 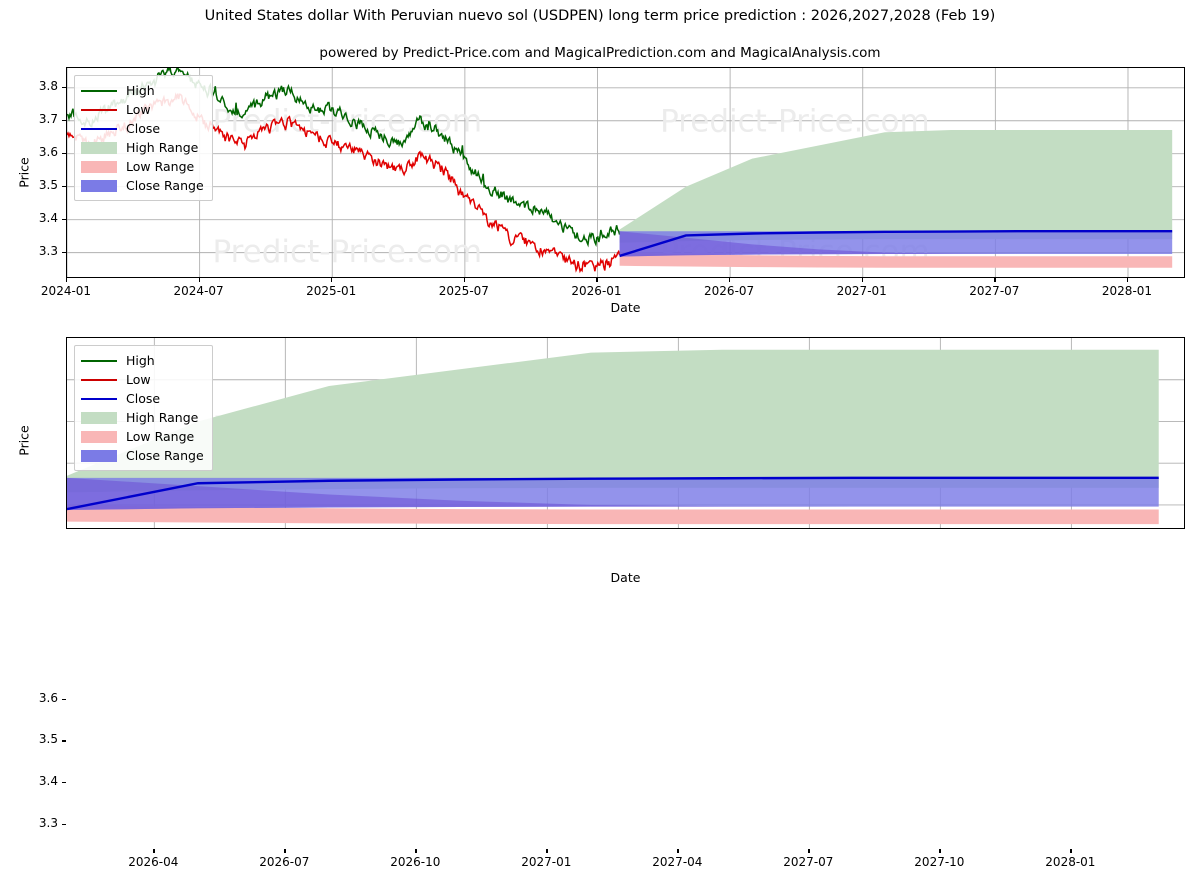 I want to click on x-tick-label: 2024-07, so click(x=198, y=291).